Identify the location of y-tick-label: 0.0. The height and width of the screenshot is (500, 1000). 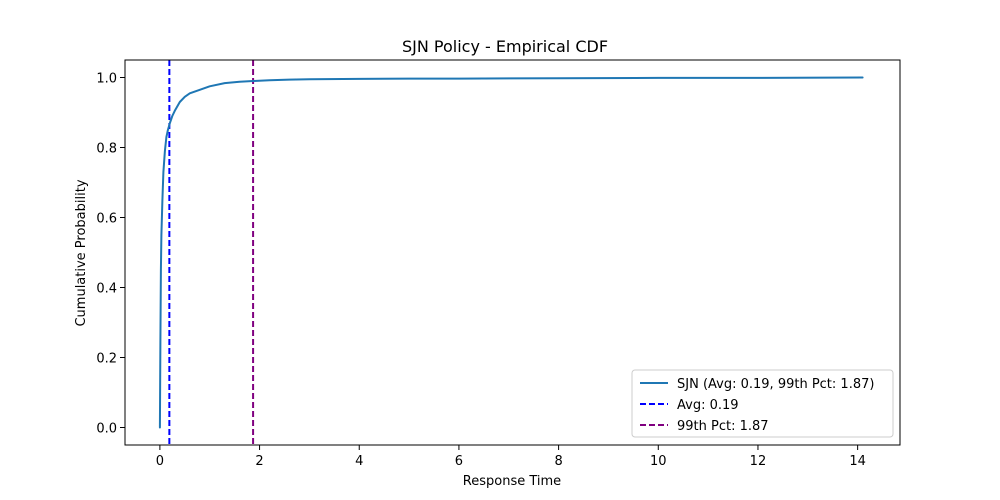
(106, 429).